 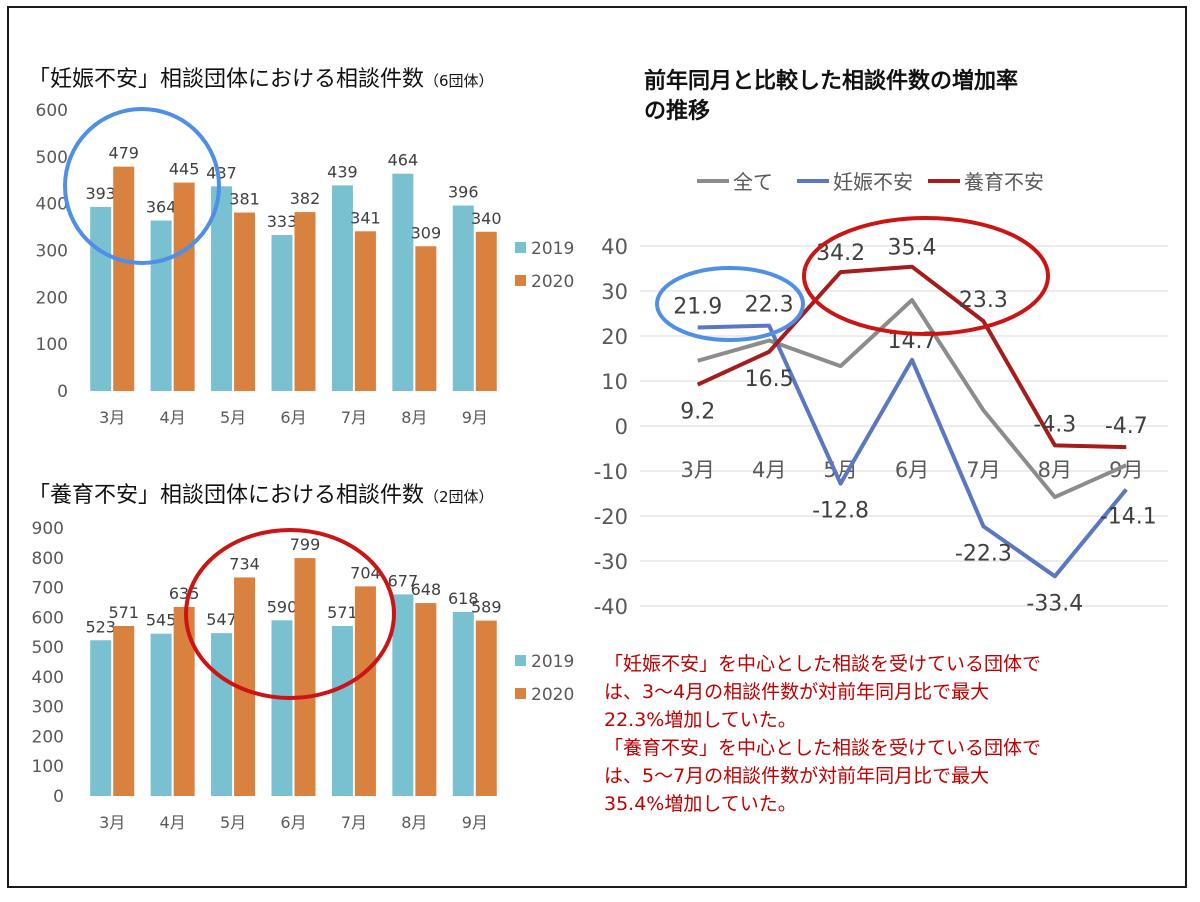 What do you see at coordinates (52, 205) in the screenshot?
I see `y-tick-label: 400` at bounding box center [52, 205].